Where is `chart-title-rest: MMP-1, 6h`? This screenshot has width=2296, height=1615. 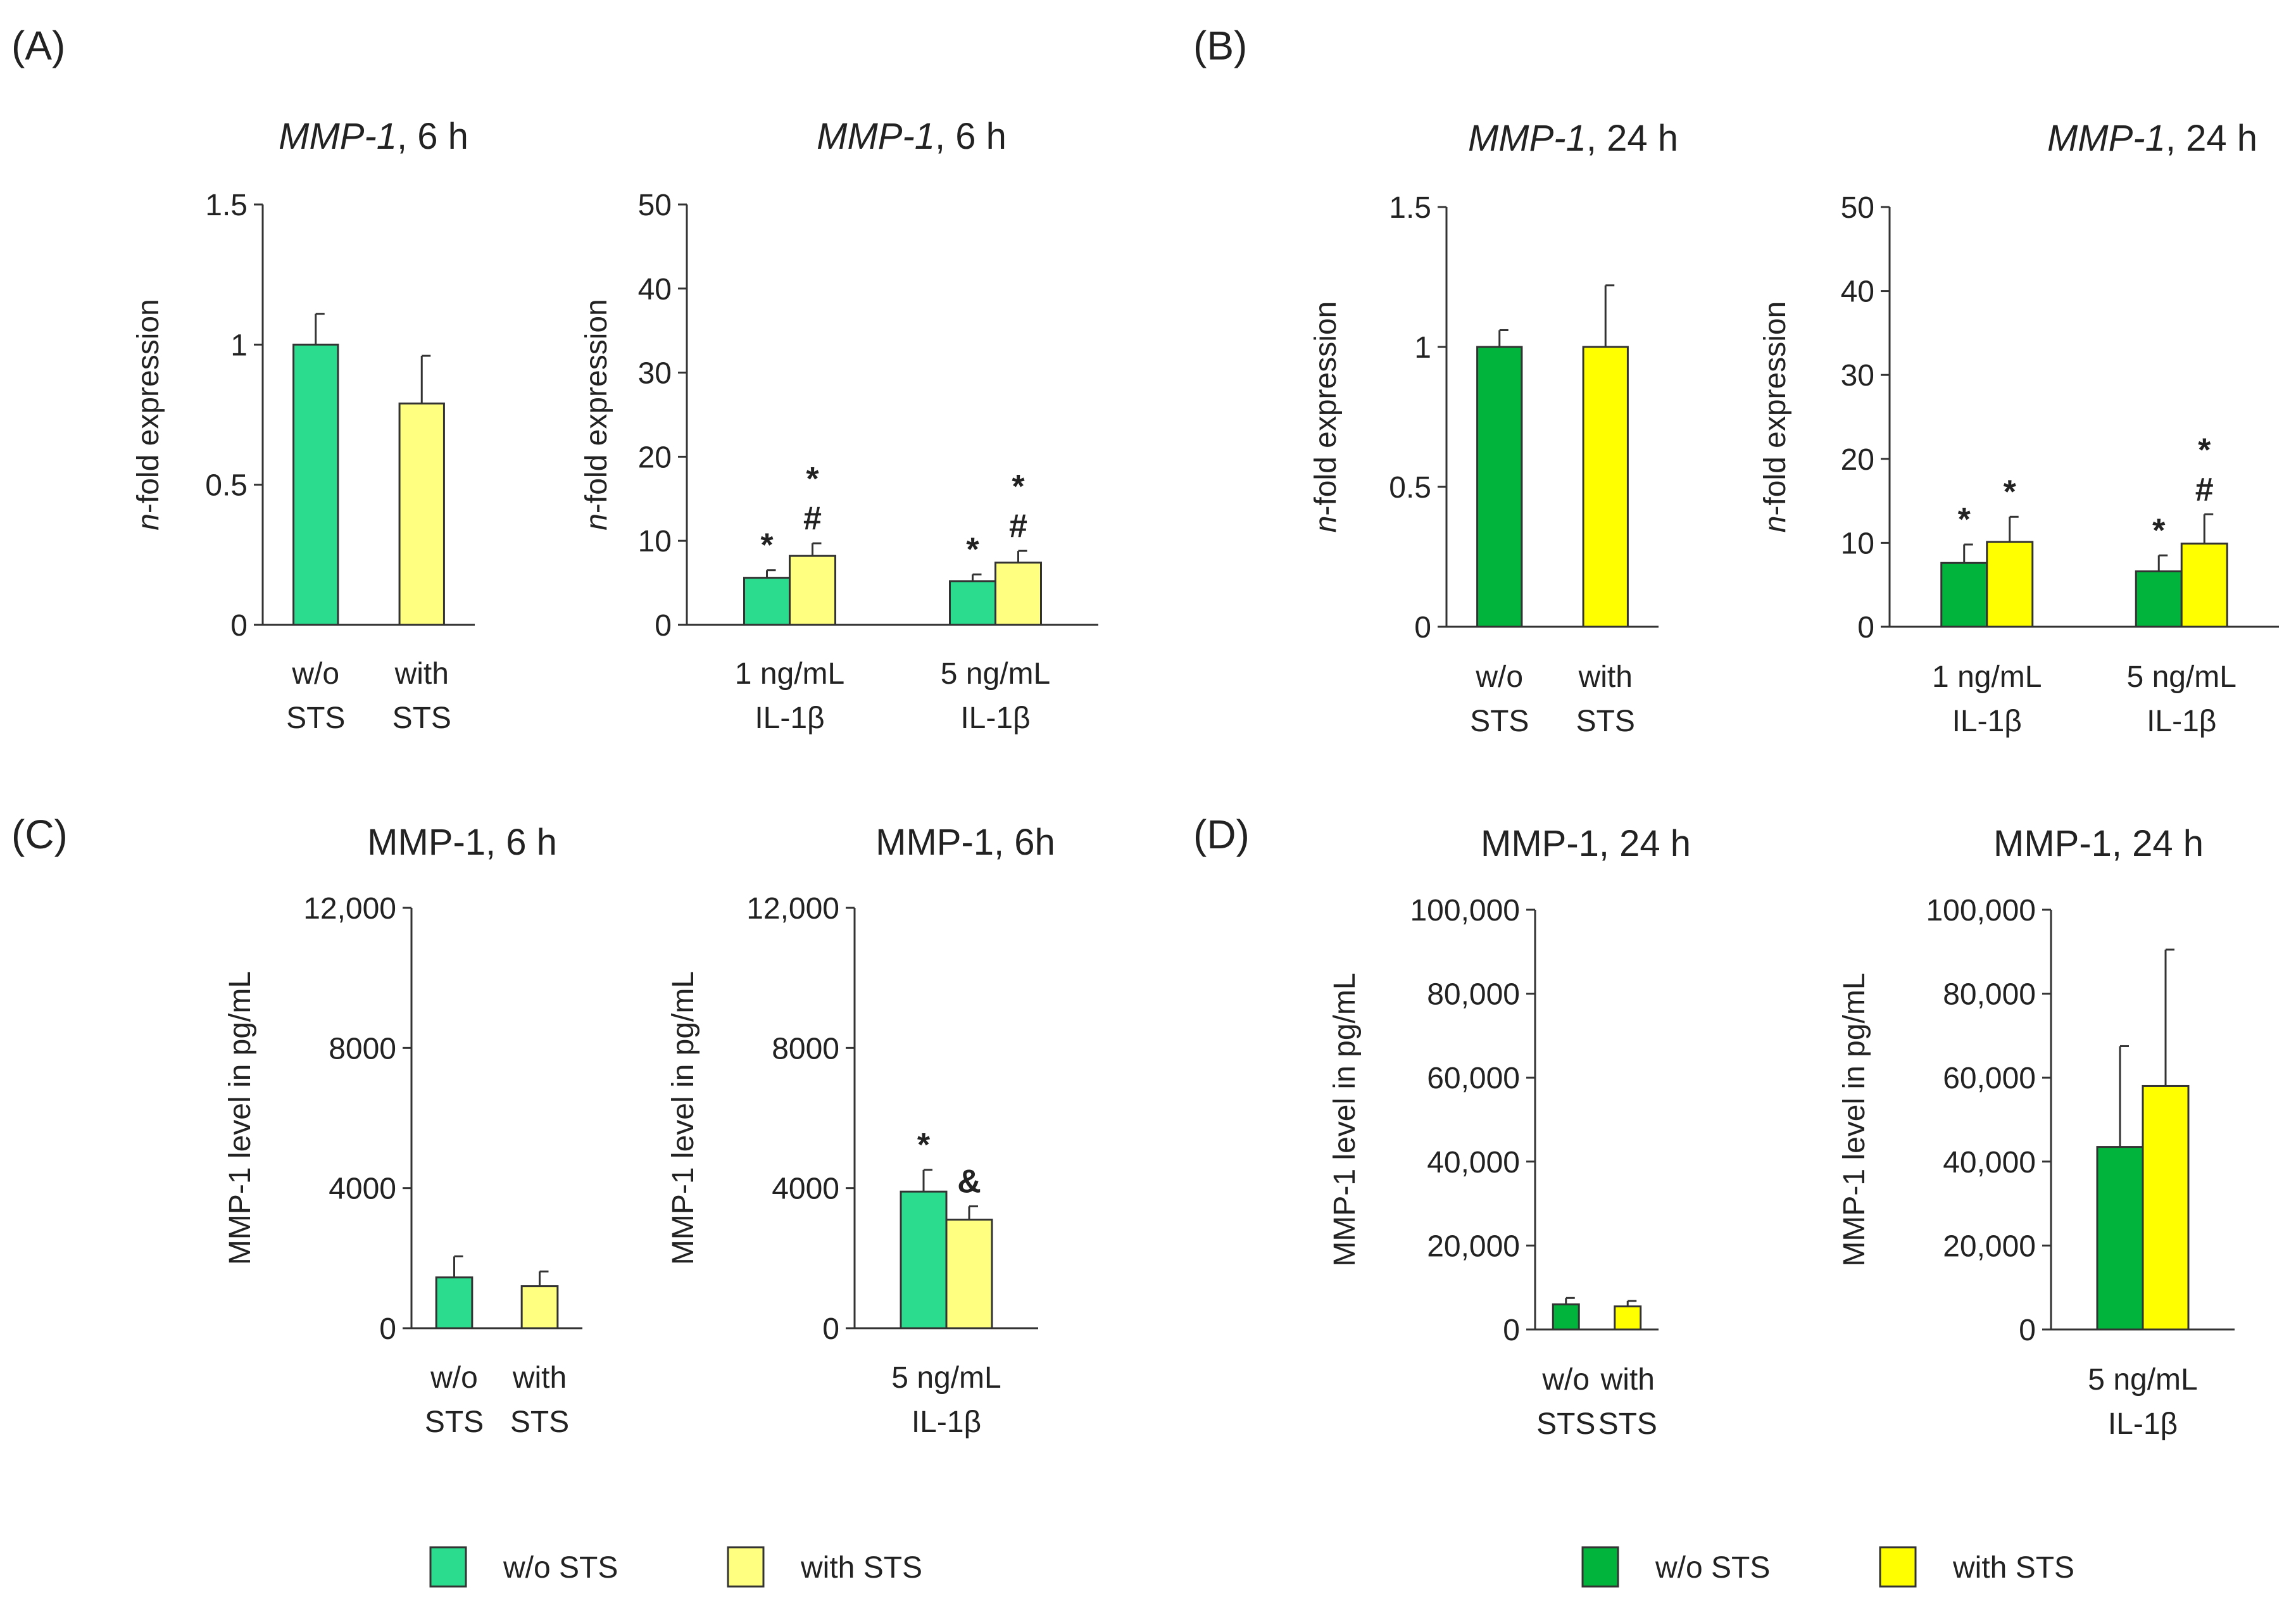
chart-title-rest: MMP-1, 6h is located at coordinates (965, 842).